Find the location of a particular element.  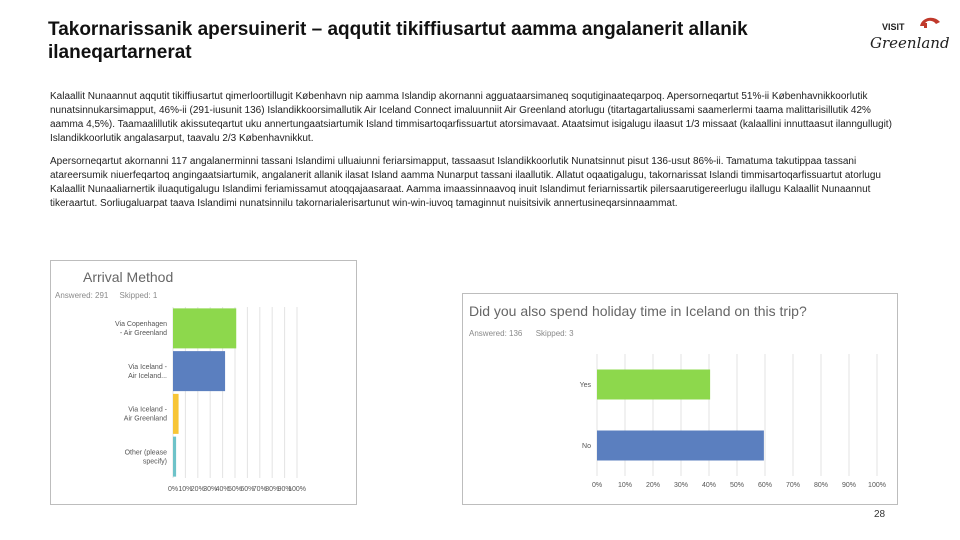

answered-count: Answered: 291 is located at coordinates (82, 295).